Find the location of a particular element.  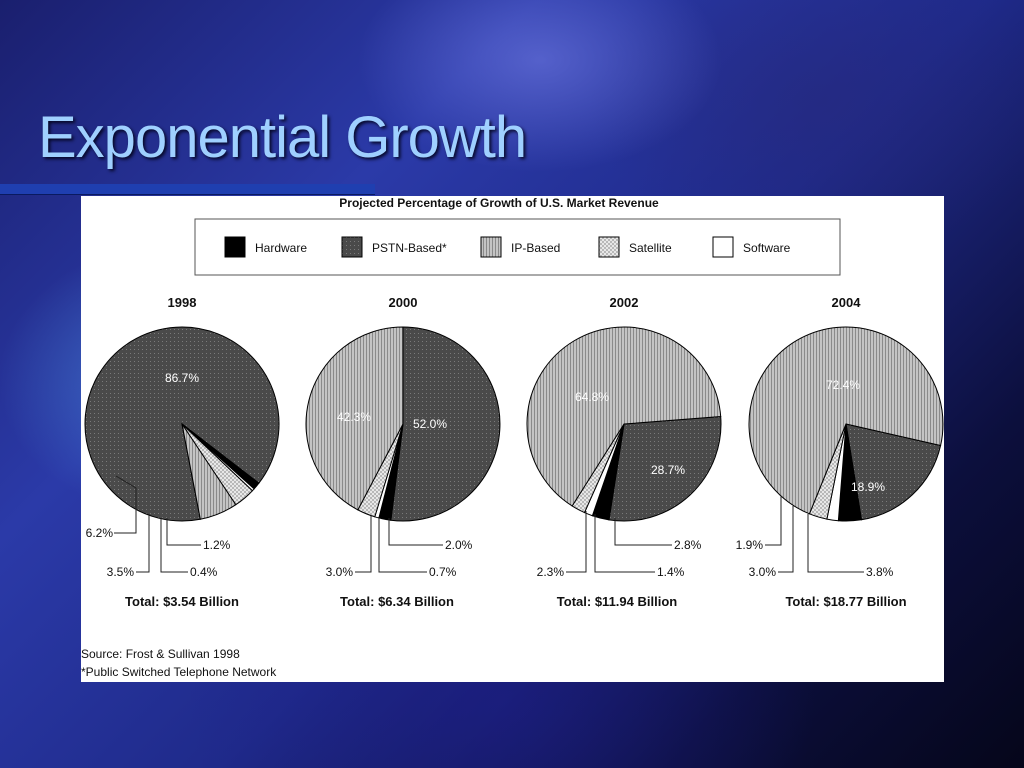

legend-item-ip: IP-Based is located at coordinates (520, 247).